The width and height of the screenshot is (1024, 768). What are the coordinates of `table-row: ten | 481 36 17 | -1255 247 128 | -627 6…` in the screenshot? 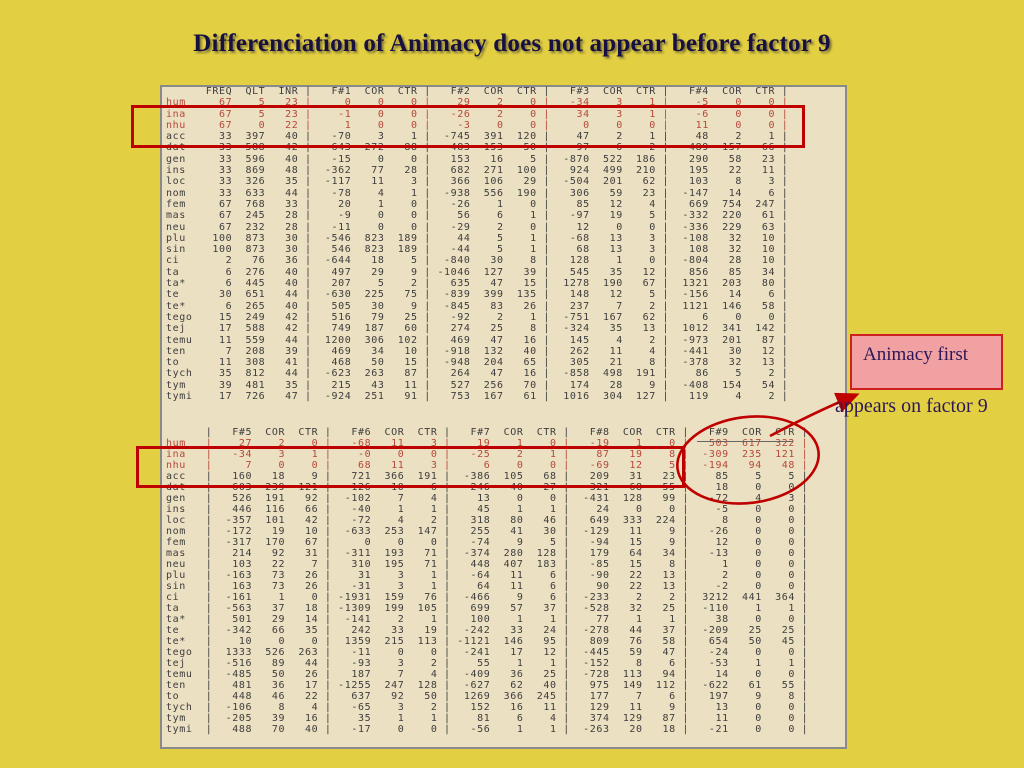 It's located at (487, 685).